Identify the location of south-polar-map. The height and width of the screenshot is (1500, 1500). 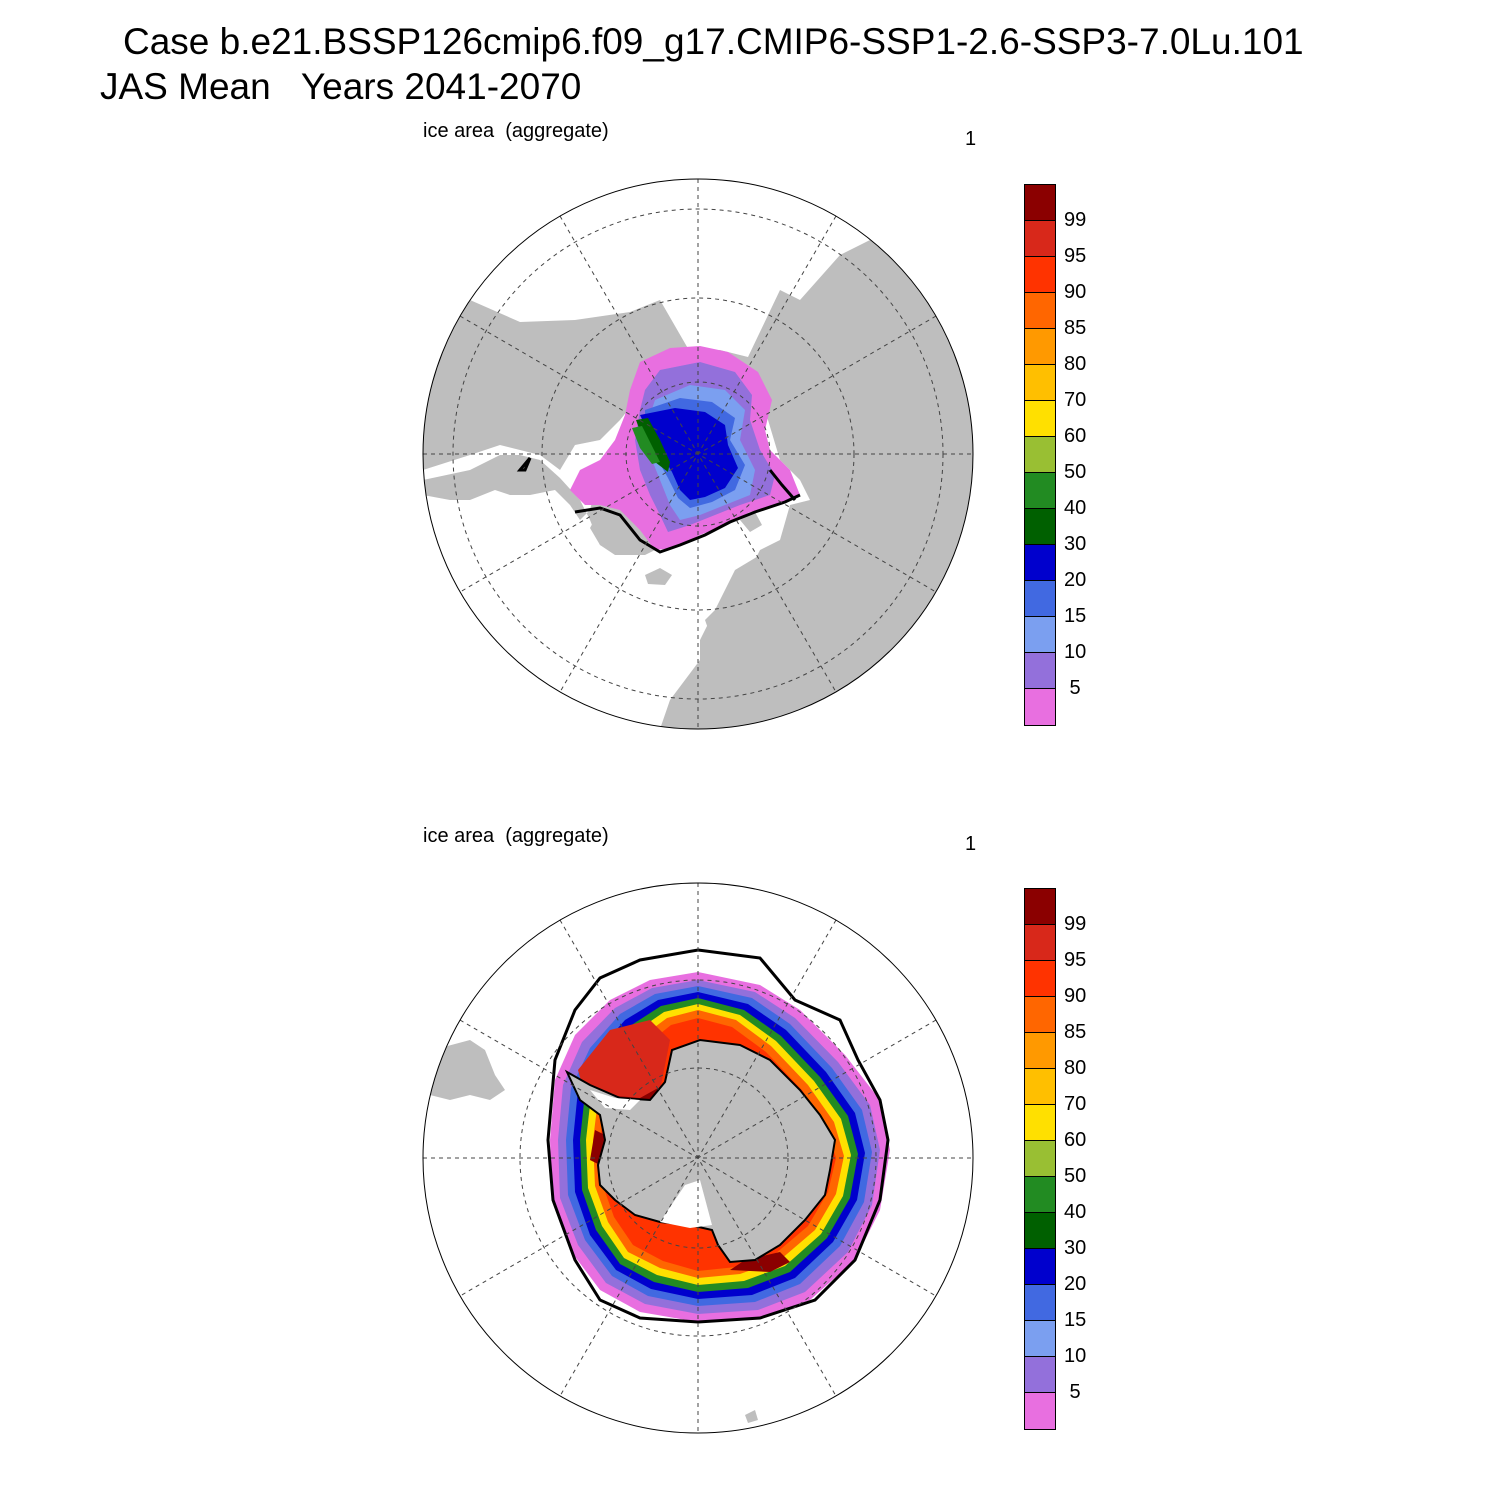
(698, 1158).